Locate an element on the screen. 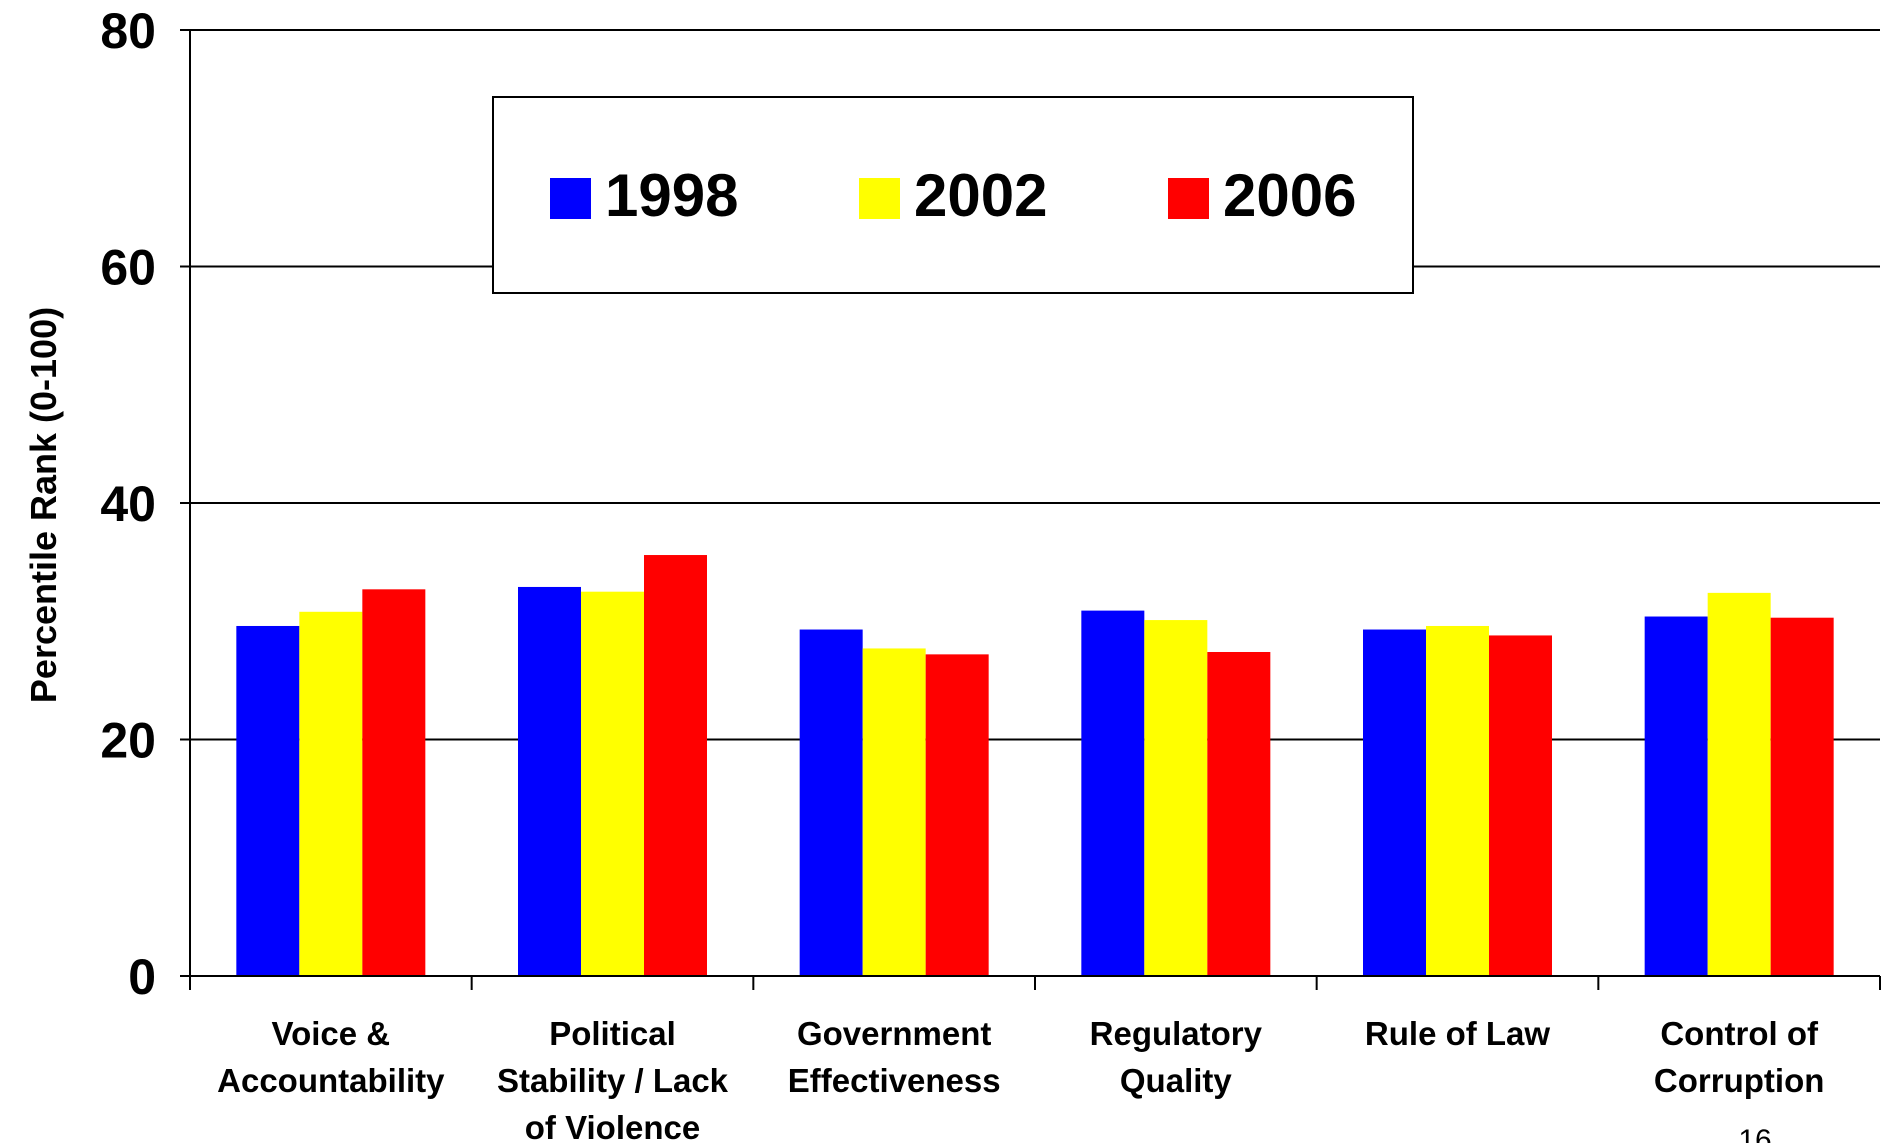 The width and height of the screenshot is (1885, 1143). x-category-label: Rule of Law is located at coordinates (1458, 1033).